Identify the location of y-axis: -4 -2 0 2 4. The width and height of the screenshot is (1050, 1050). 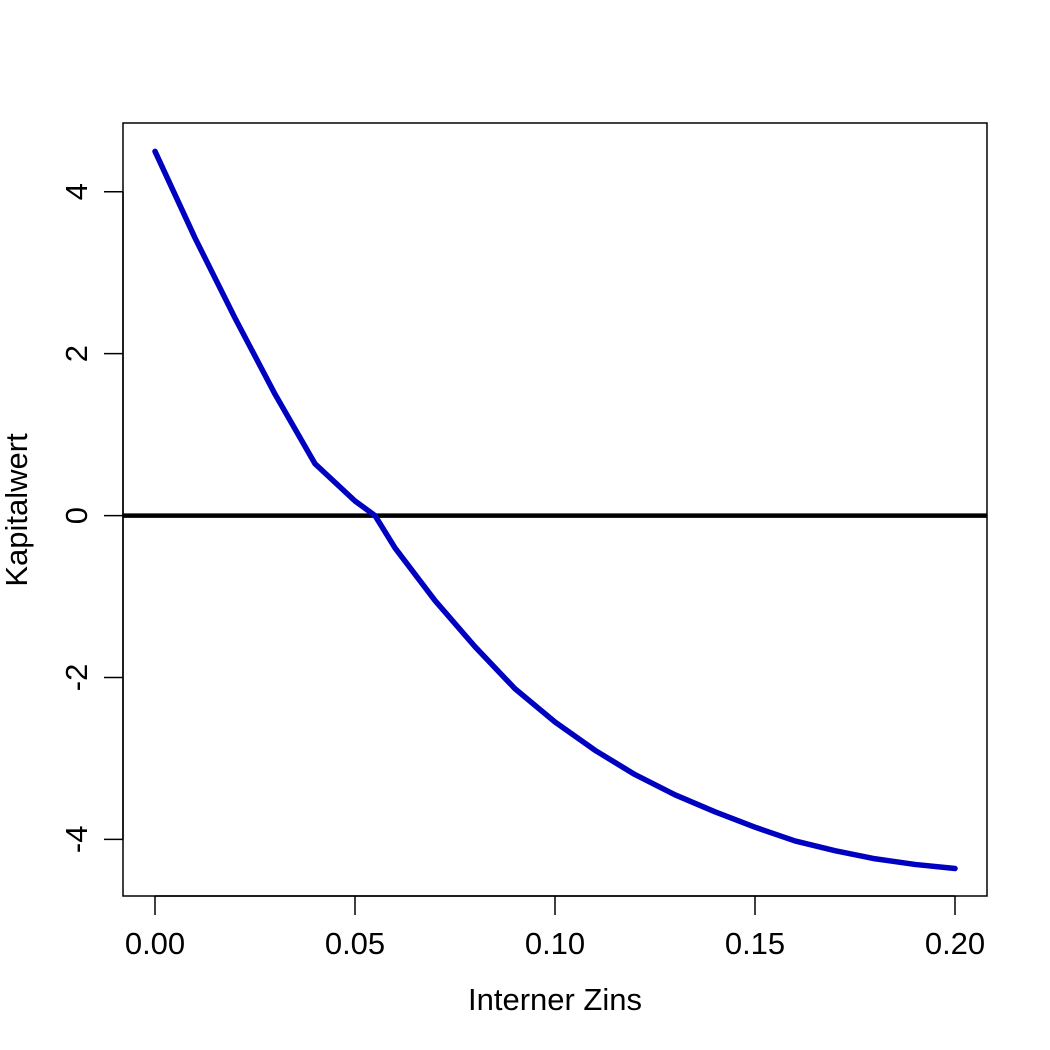
(91, 518).